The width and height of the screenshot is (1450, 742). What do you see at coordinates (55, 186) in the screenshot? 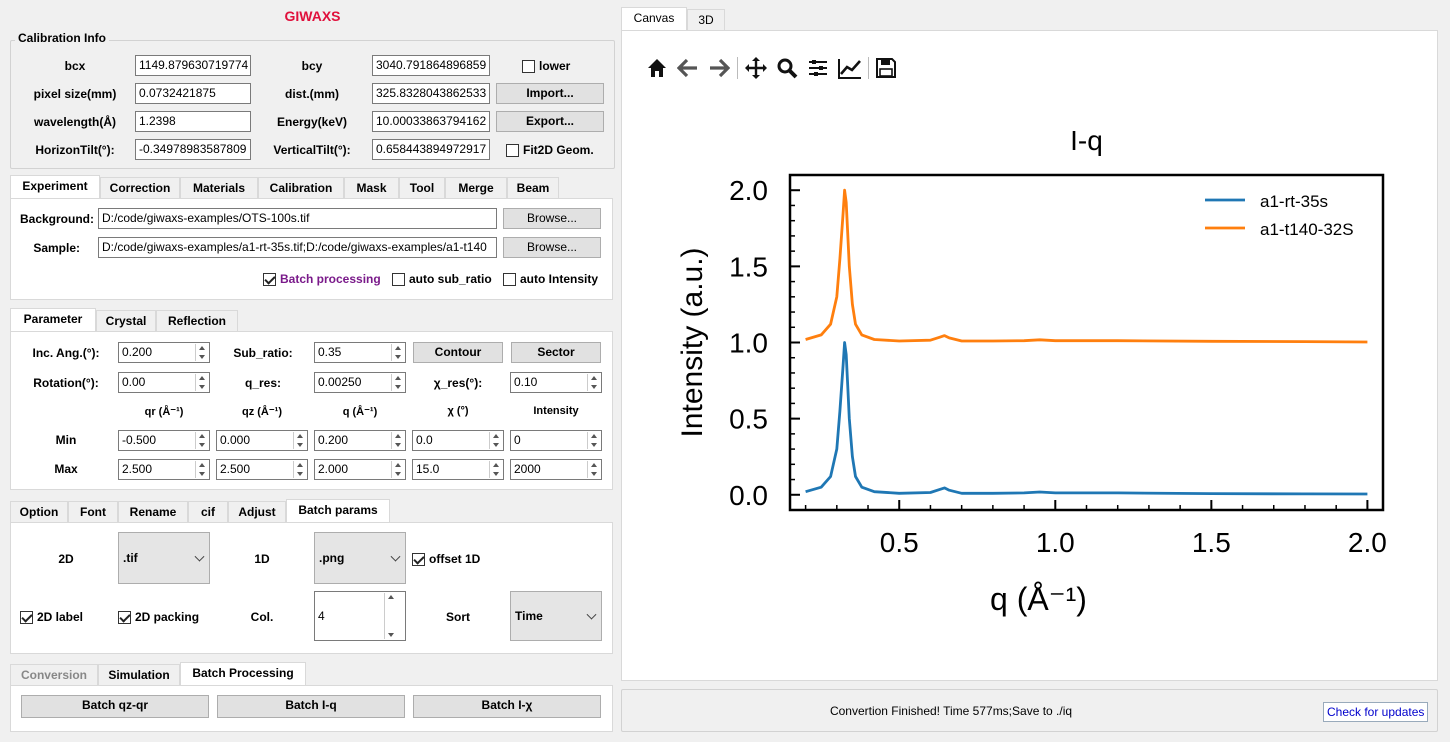
I see `tab-experiment: Experiment` at bounding box center [55, 186].